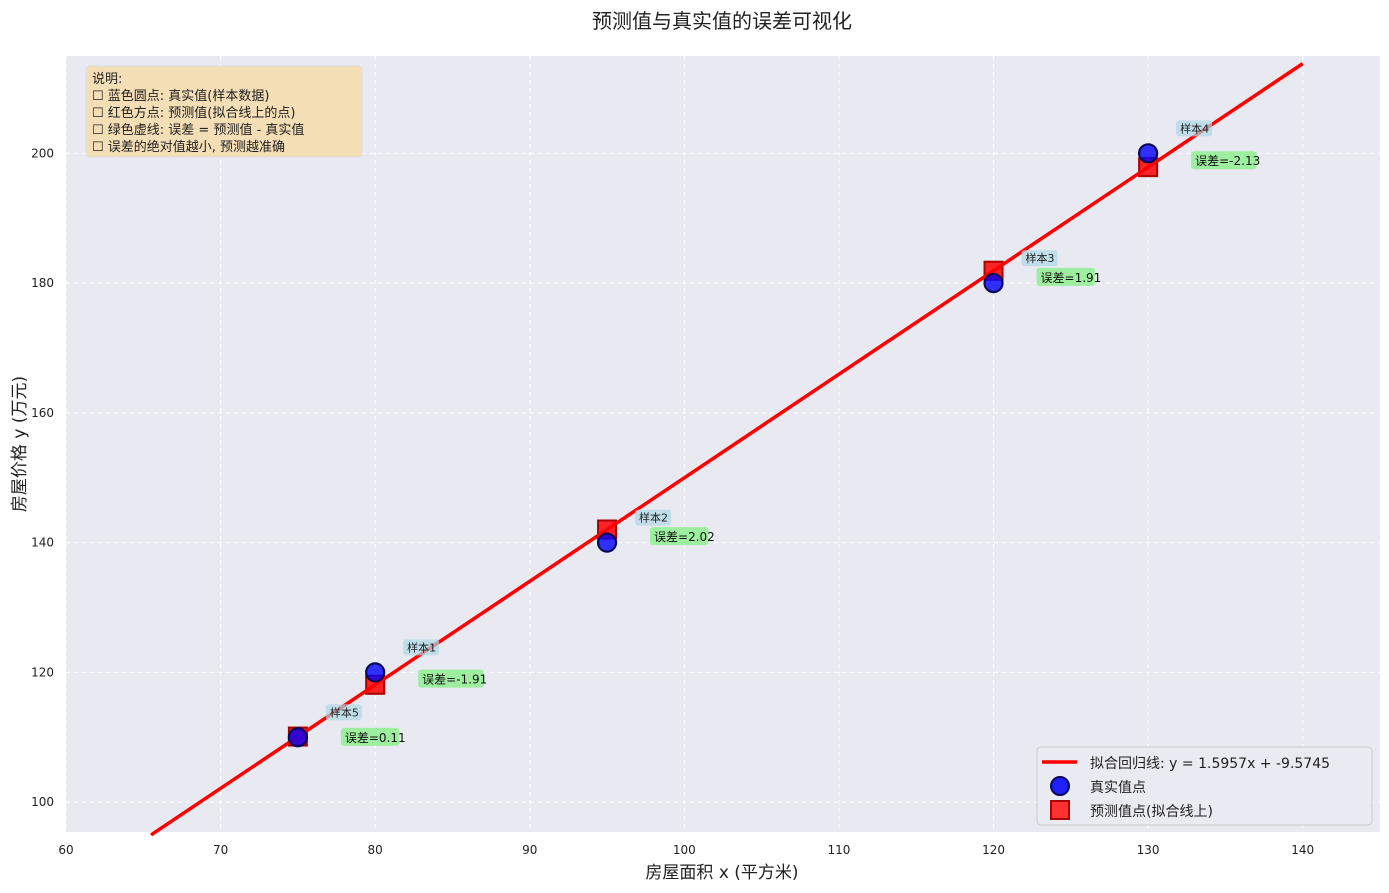 Image resolution: width=1389 pixels, height=893 pixels. I want to click on sample-label: 样本5, so click(343, 712).